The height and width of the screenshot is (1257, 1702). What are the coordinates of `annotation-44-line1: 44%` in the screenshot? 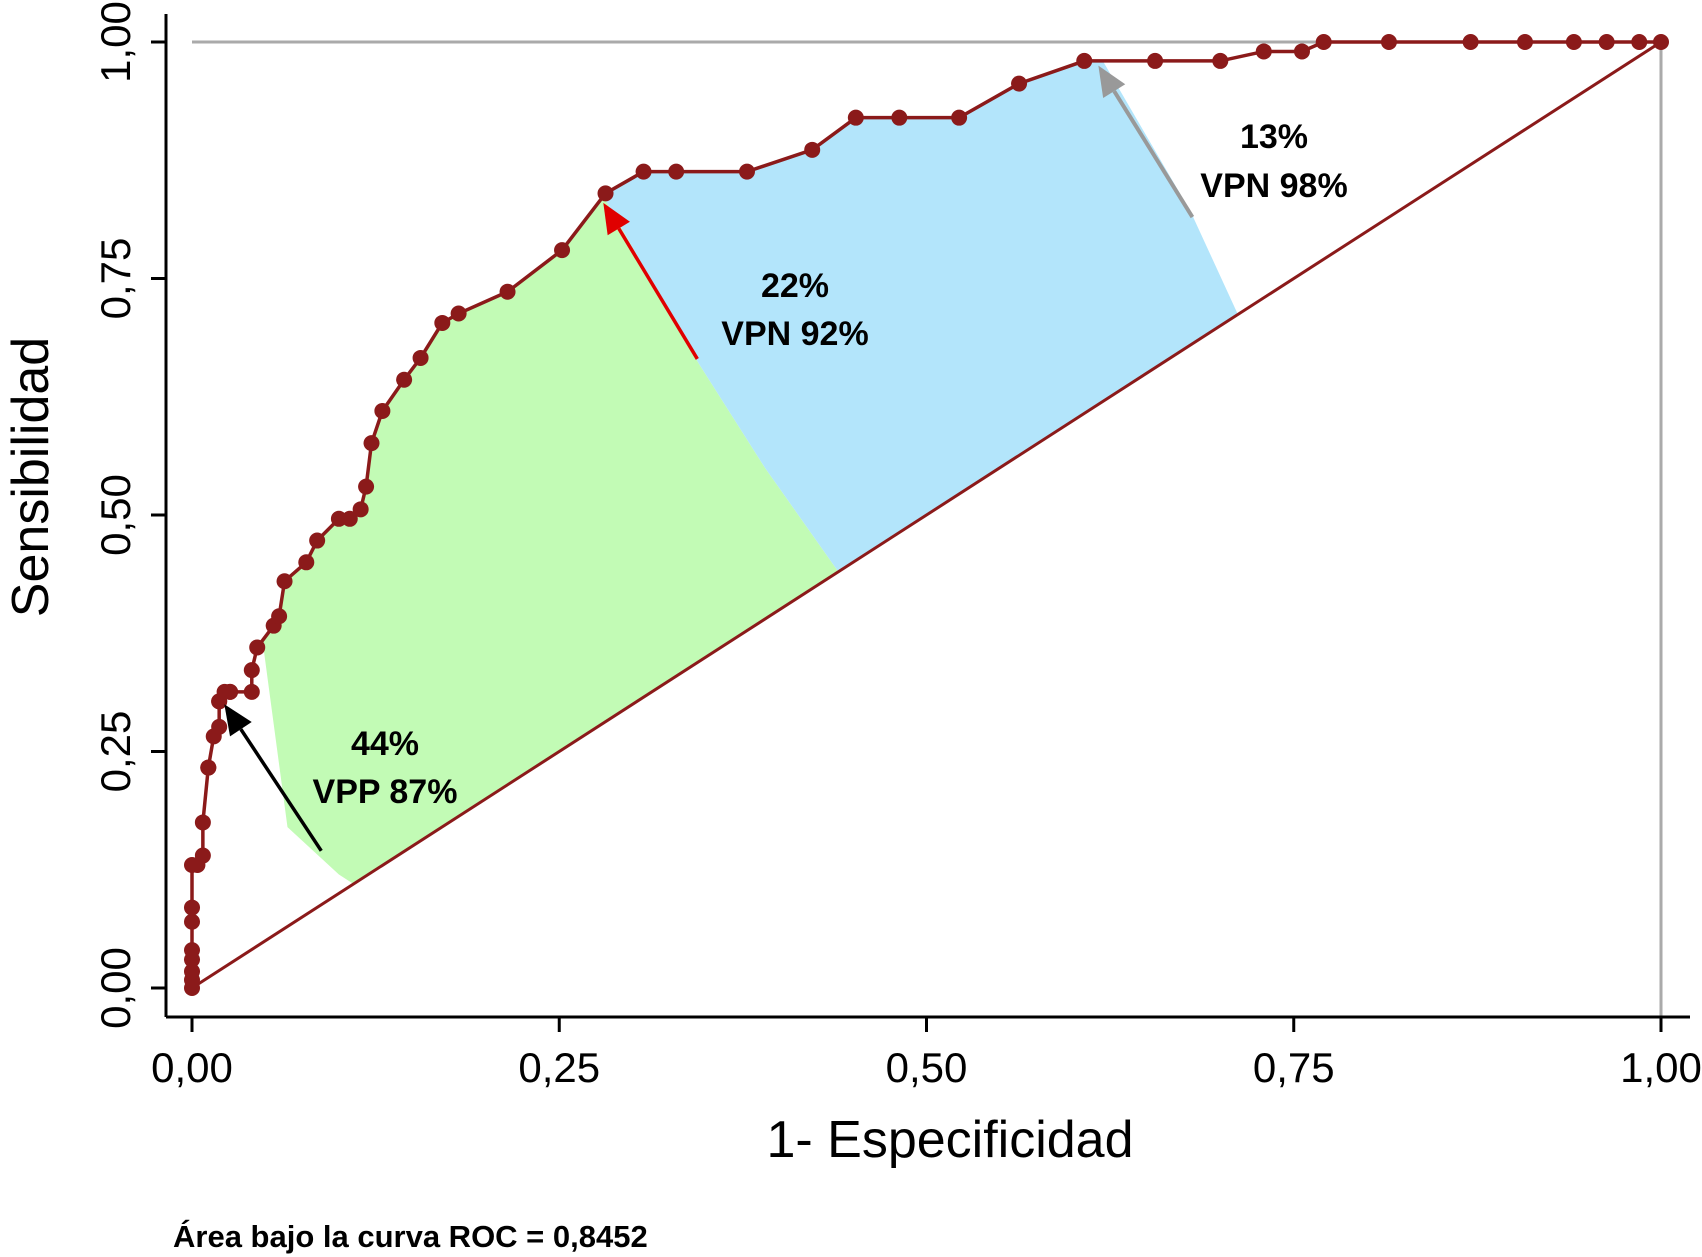 It's located at (385, 744).